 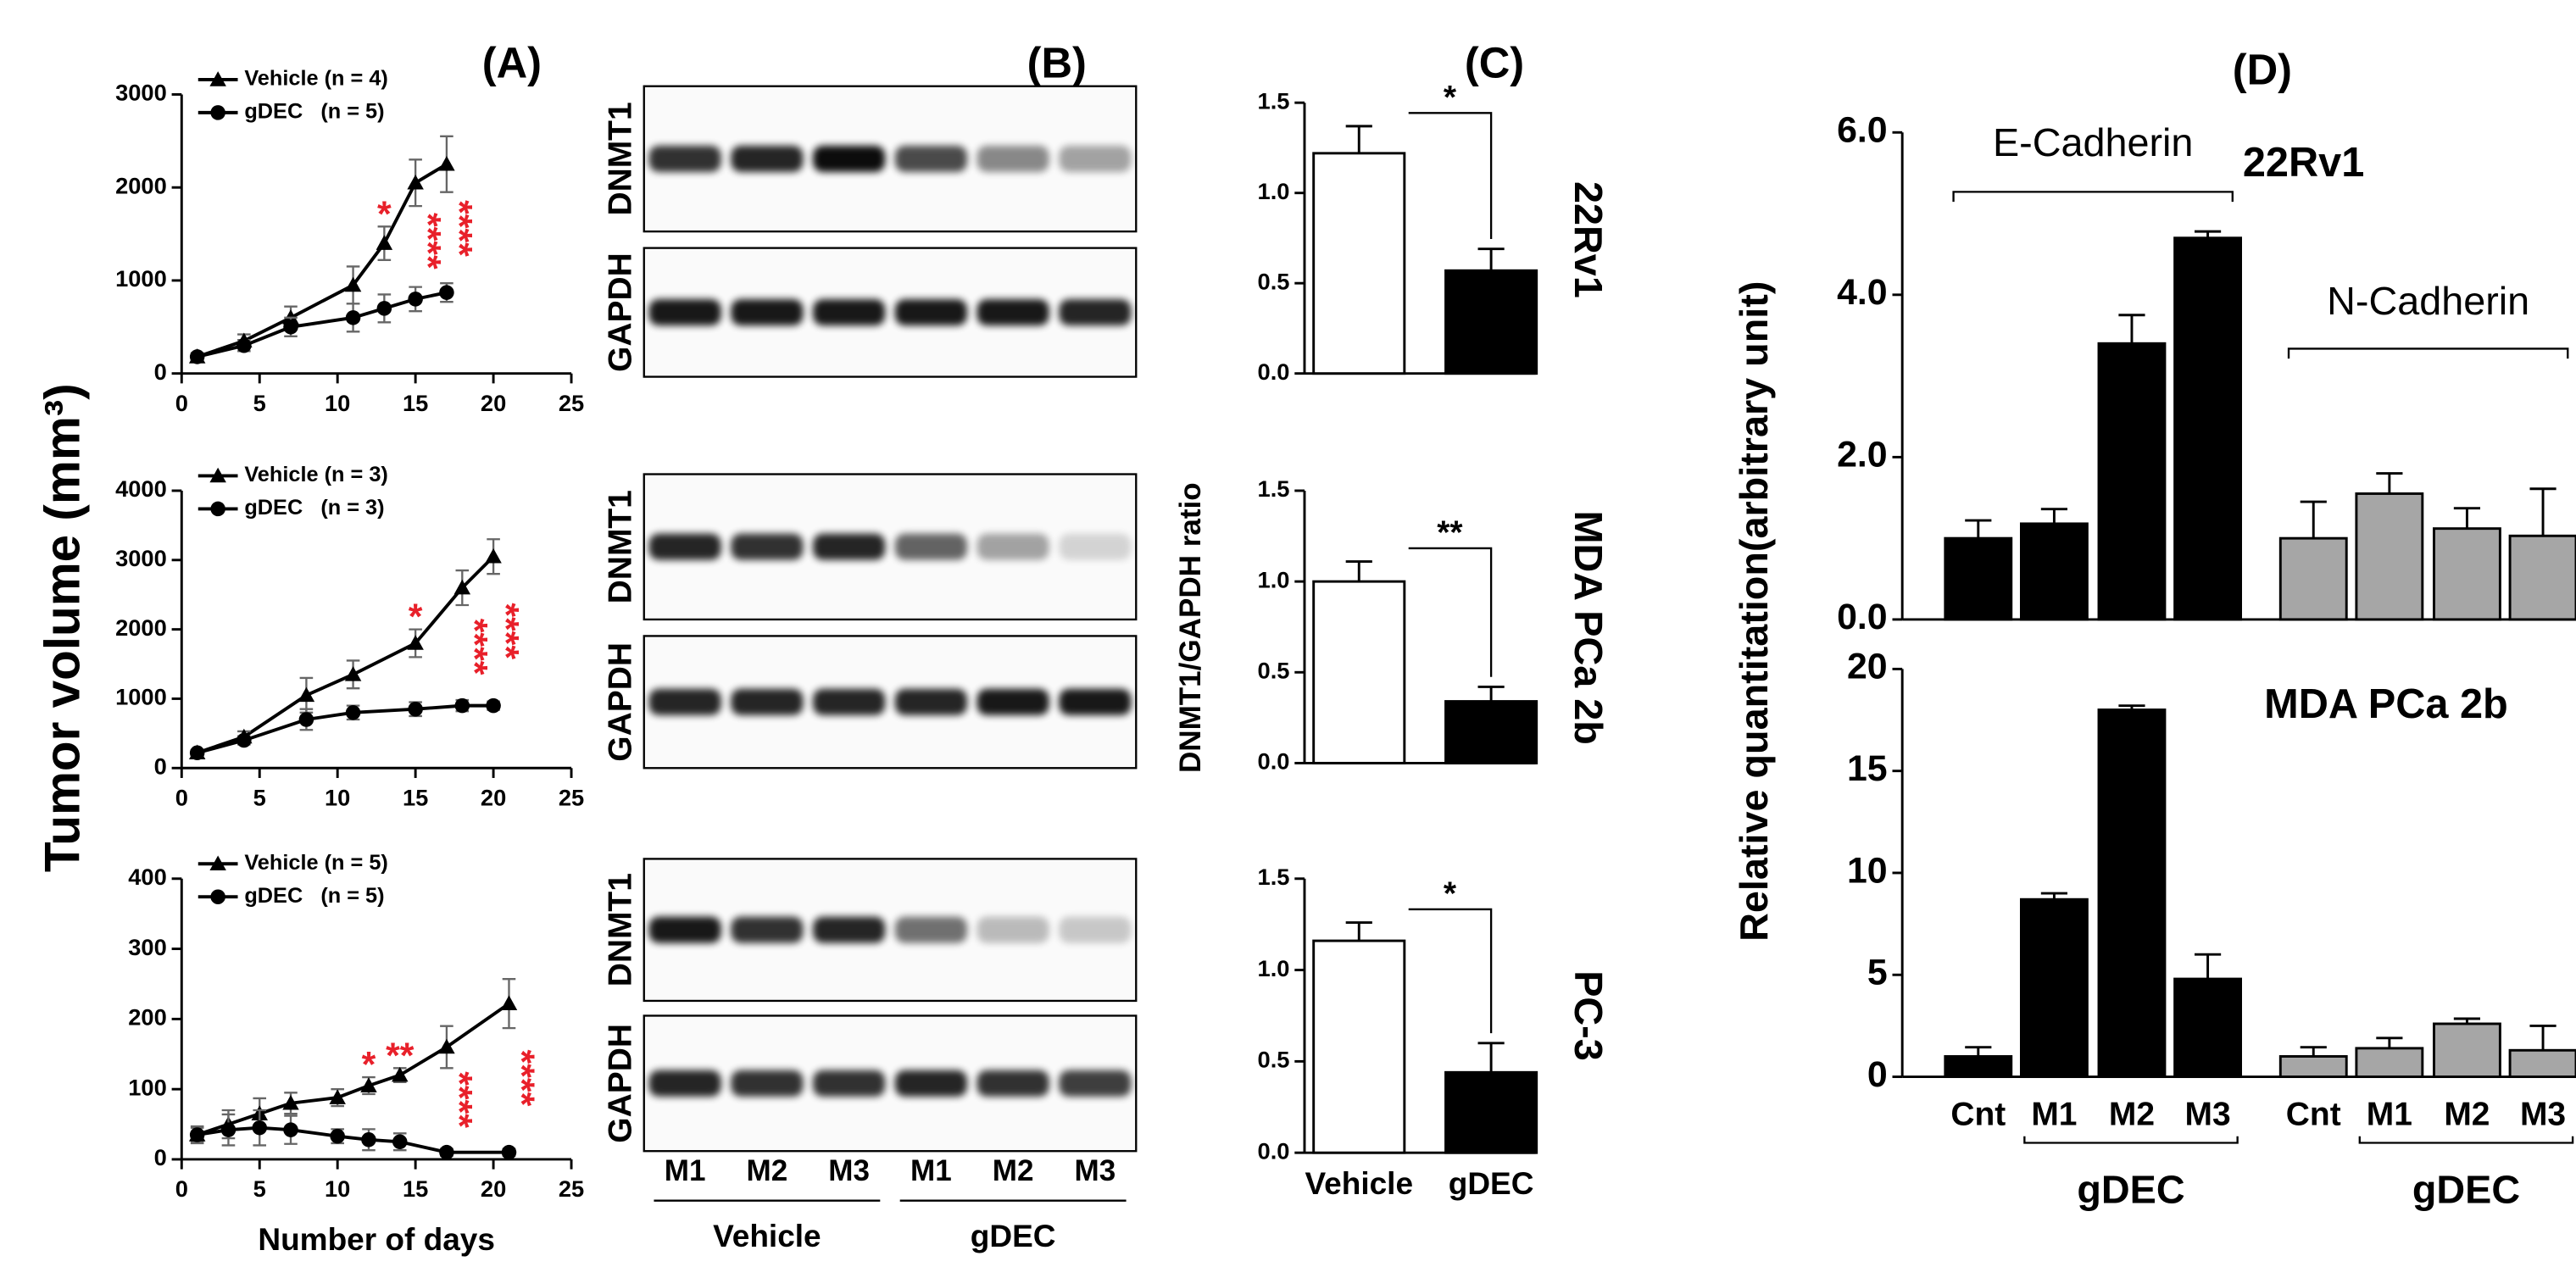 What do you see at coordinates (1877, 973) in the screenshot?
I see `y-tick-label: 5` at bounding box center [1877, 973].